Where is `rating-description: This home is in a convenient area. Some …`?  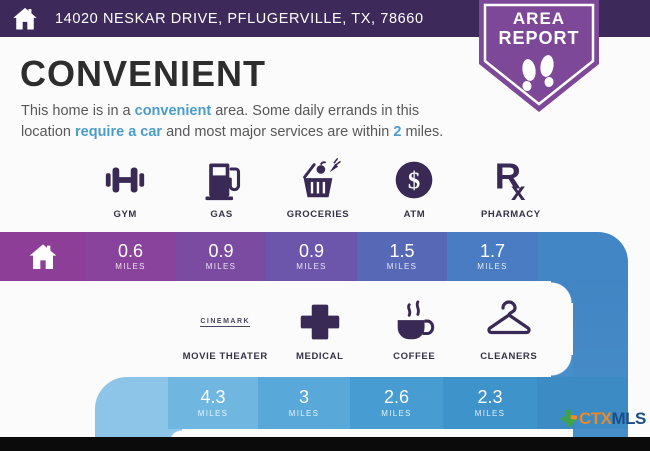 rating-description: This home is in a convenient area. Some … is located at coordinates (256, 121).